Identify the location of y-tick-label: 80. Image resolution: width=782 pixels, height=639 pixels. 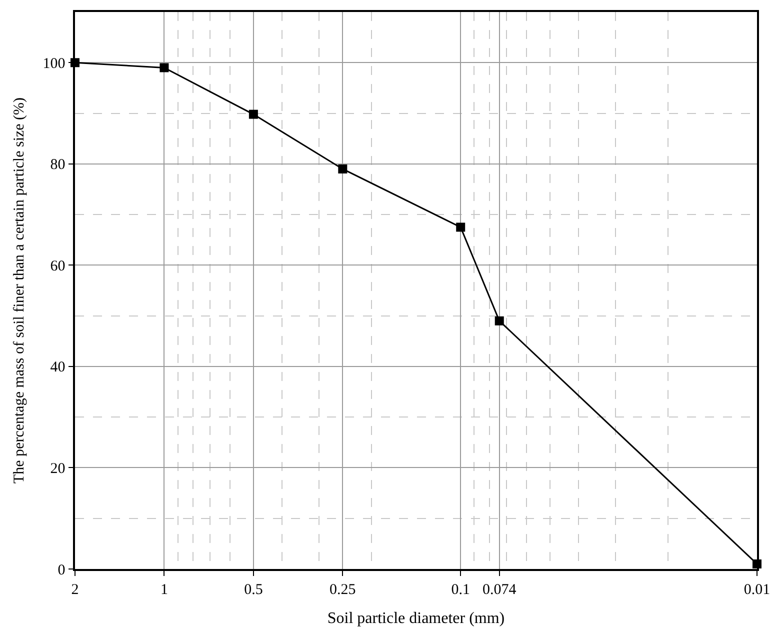
(58, 165).